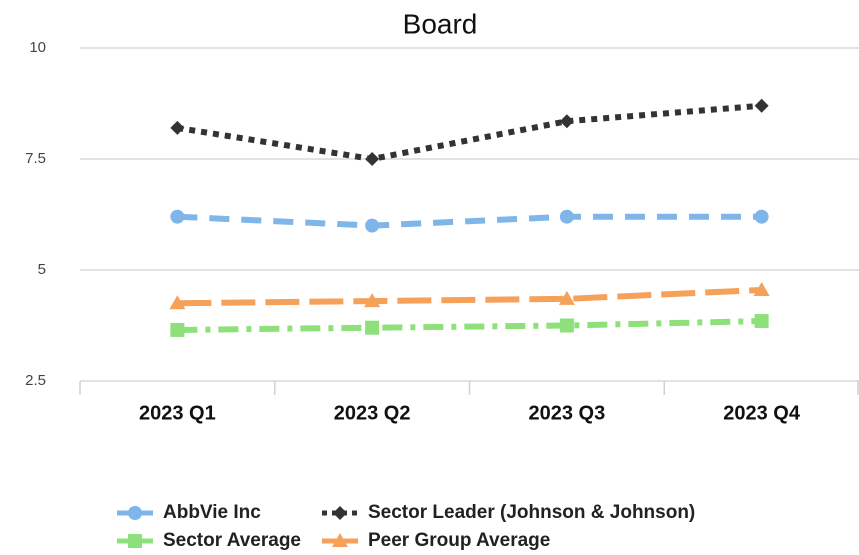  What do you see at coordinates (37, 47) in the screenshot?
I see `y-tick-label: 10` at bounding box center [37, 47].